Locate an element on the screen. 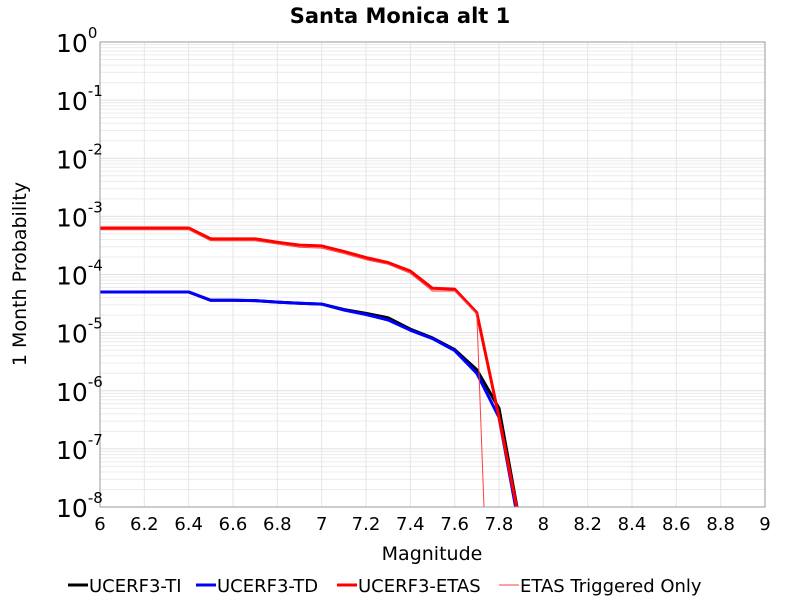 The width and height of the screenshot is (800, 600). y-tick-label: 10⁻⁶ is located at coordinates (79, 390).